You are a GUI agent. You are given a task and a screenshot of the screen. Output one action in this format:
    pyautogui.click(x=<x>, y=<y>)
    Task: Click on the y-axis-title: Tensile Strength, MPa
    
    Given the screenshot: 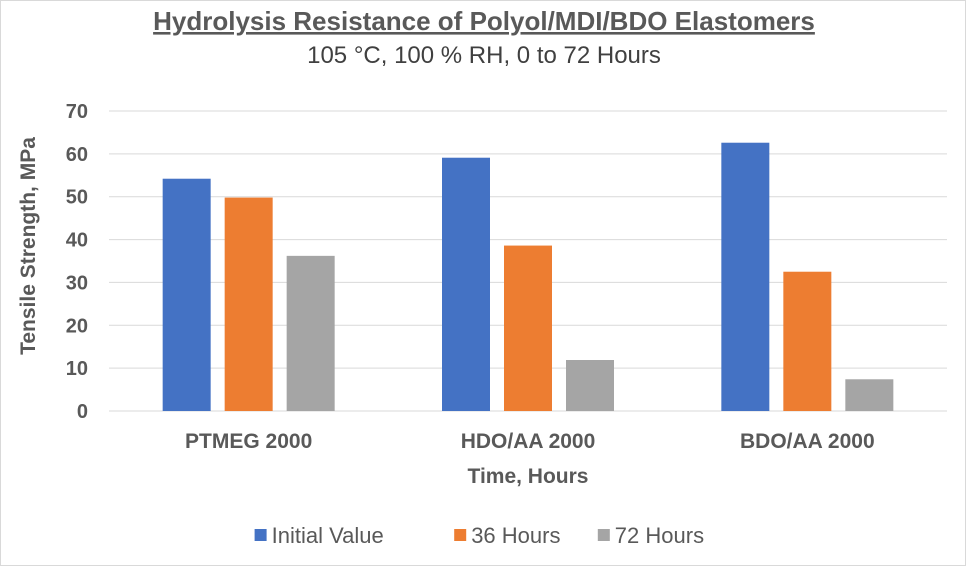 What is the action you would take?
    pyautogui.click(x=28, y=246)
    